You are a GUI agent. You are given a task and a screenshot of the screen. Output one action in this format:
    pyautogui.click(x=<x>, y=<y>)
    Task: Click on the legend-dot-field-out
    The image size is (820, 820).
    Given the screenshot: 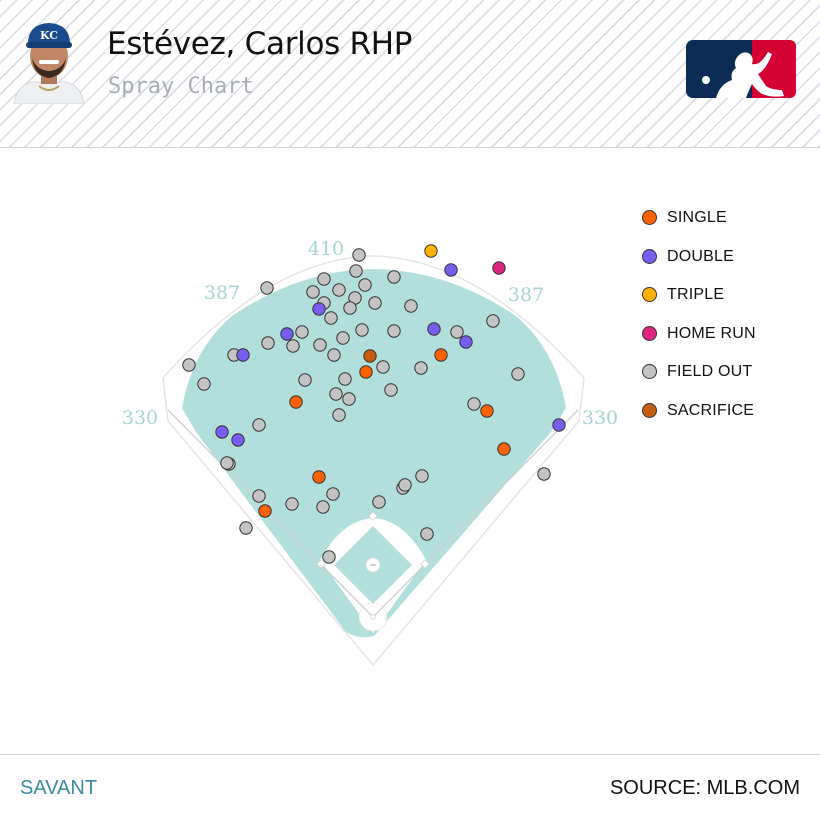 What is the action you would take?
    pyautogui.click(x=649, y=371)
    